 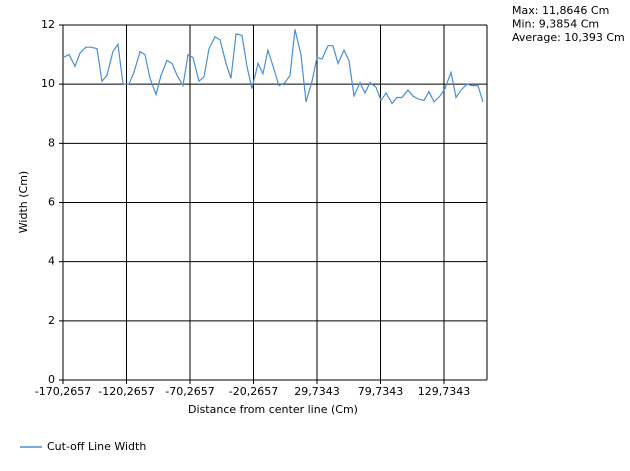 What do you see at coordinates (273, 409) in the screenshot?
I see `x-axis-label: Distance from center line (Cm)` at bounding box center [273, 409].